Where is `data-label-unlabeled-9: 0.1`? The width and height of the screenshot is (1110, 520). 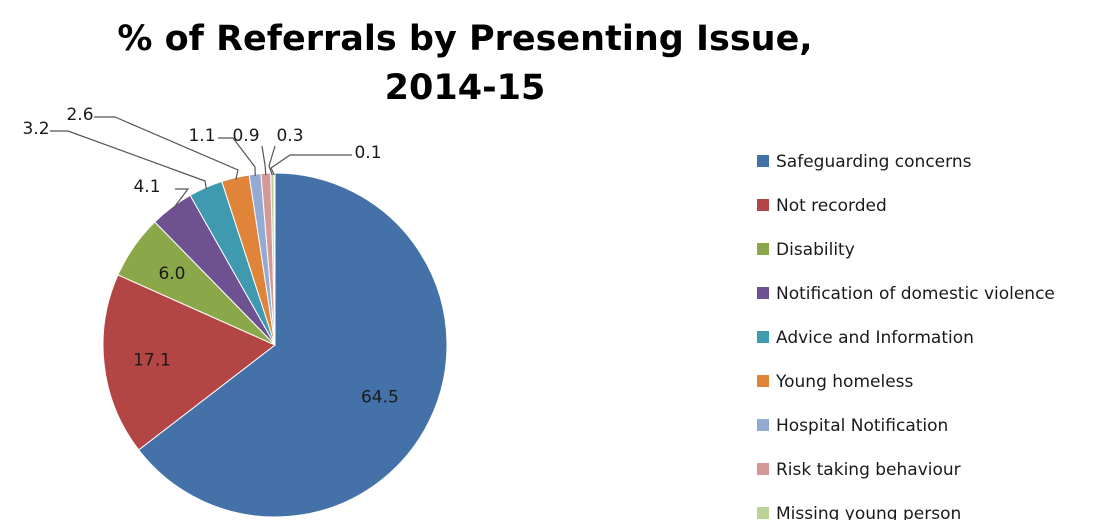 data-label-unlabeled-9: 0.1 is located at coordinates (367, 153).